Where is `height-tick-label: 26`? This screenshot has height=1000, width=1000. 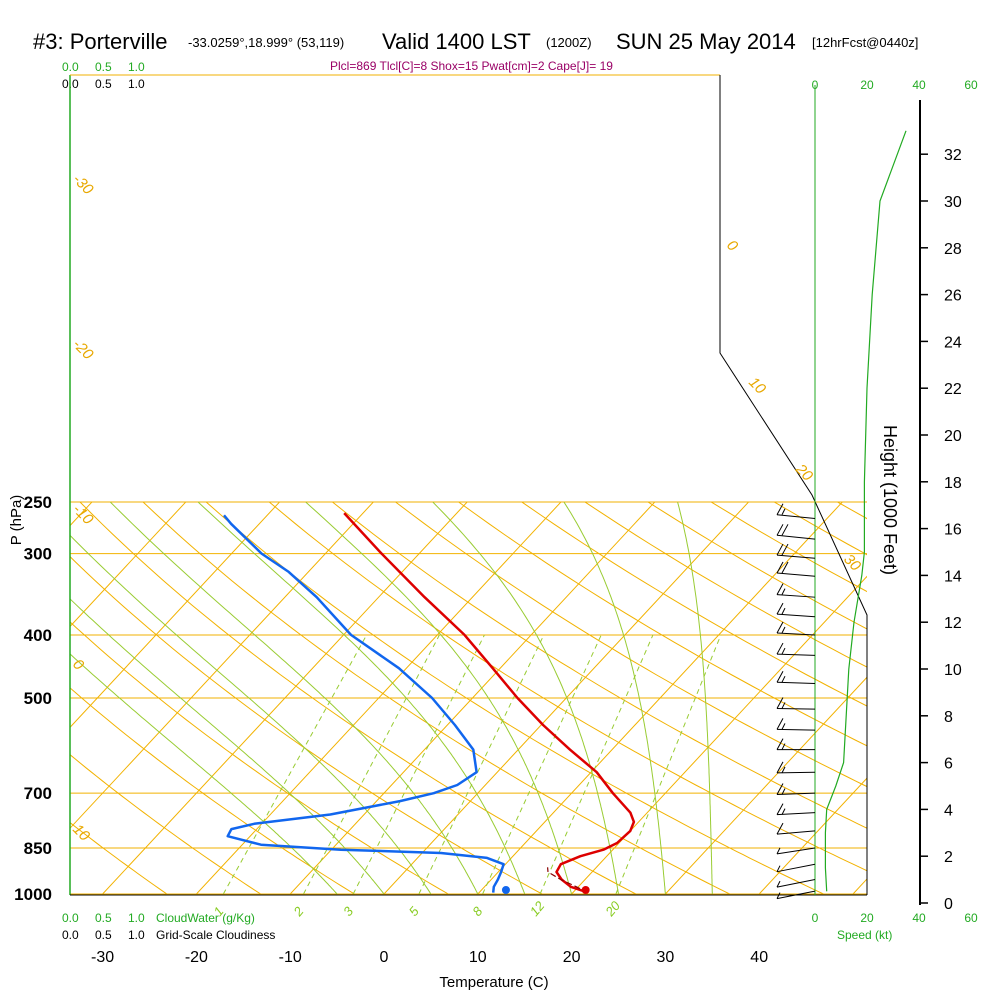
height-tick-label: 26 is located at coordinates (953, 296).